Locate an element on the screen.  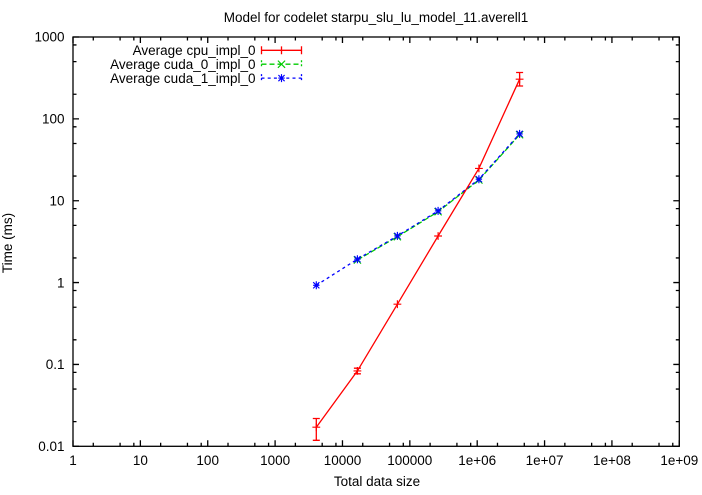
svg-text: 1e+09 is located at coordinates (679, 460).